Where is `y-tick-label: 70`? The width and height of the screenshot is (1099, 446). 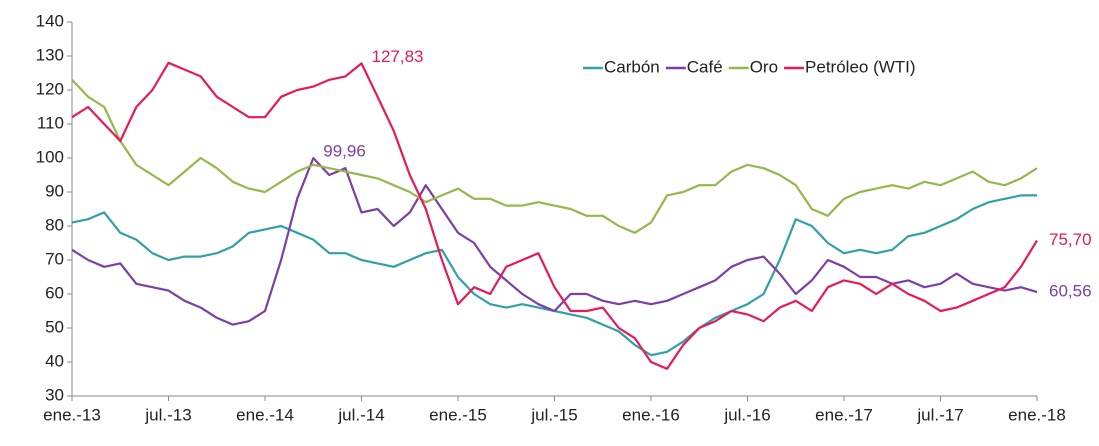
y-tick-label: 70 is located at coordinates (54, 258).